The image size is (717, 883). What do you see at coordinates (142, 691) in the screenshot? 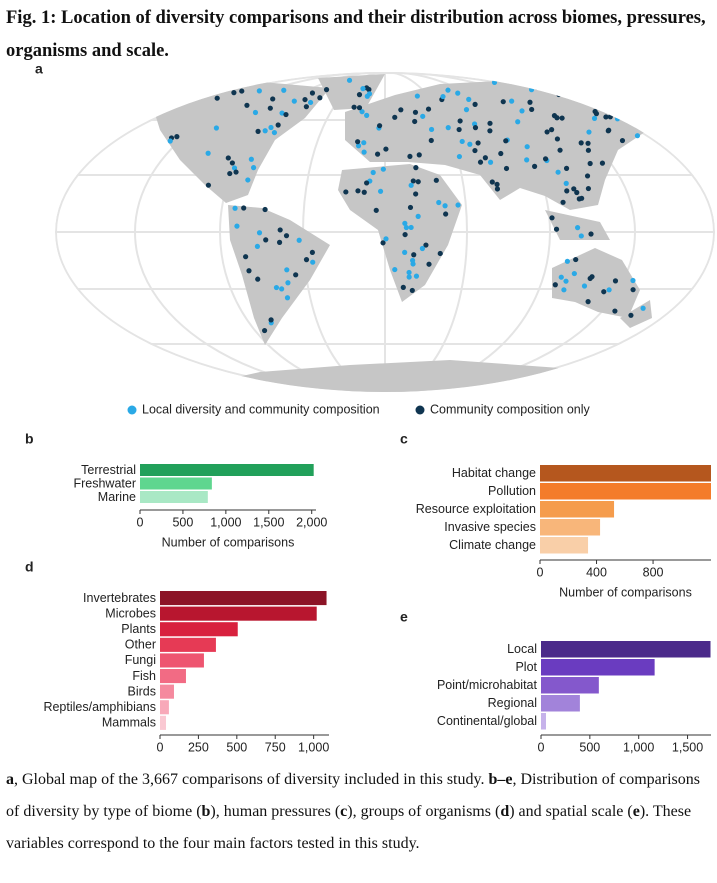
I see `category-label: Birds` at bounding box center [142, 691].